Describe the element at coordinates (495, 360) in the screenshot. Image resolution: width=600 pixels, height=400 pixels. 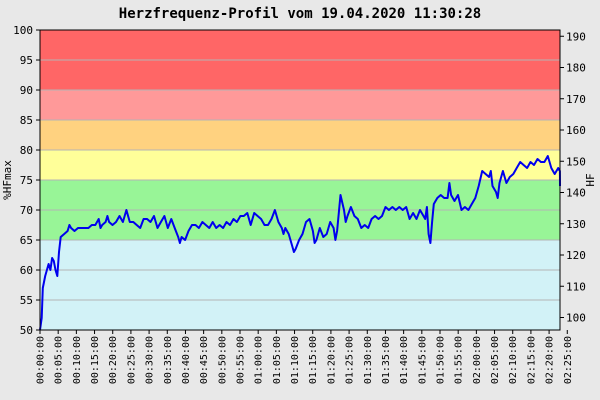
I see `x-tick-label-25: 02:05:00` at that location.